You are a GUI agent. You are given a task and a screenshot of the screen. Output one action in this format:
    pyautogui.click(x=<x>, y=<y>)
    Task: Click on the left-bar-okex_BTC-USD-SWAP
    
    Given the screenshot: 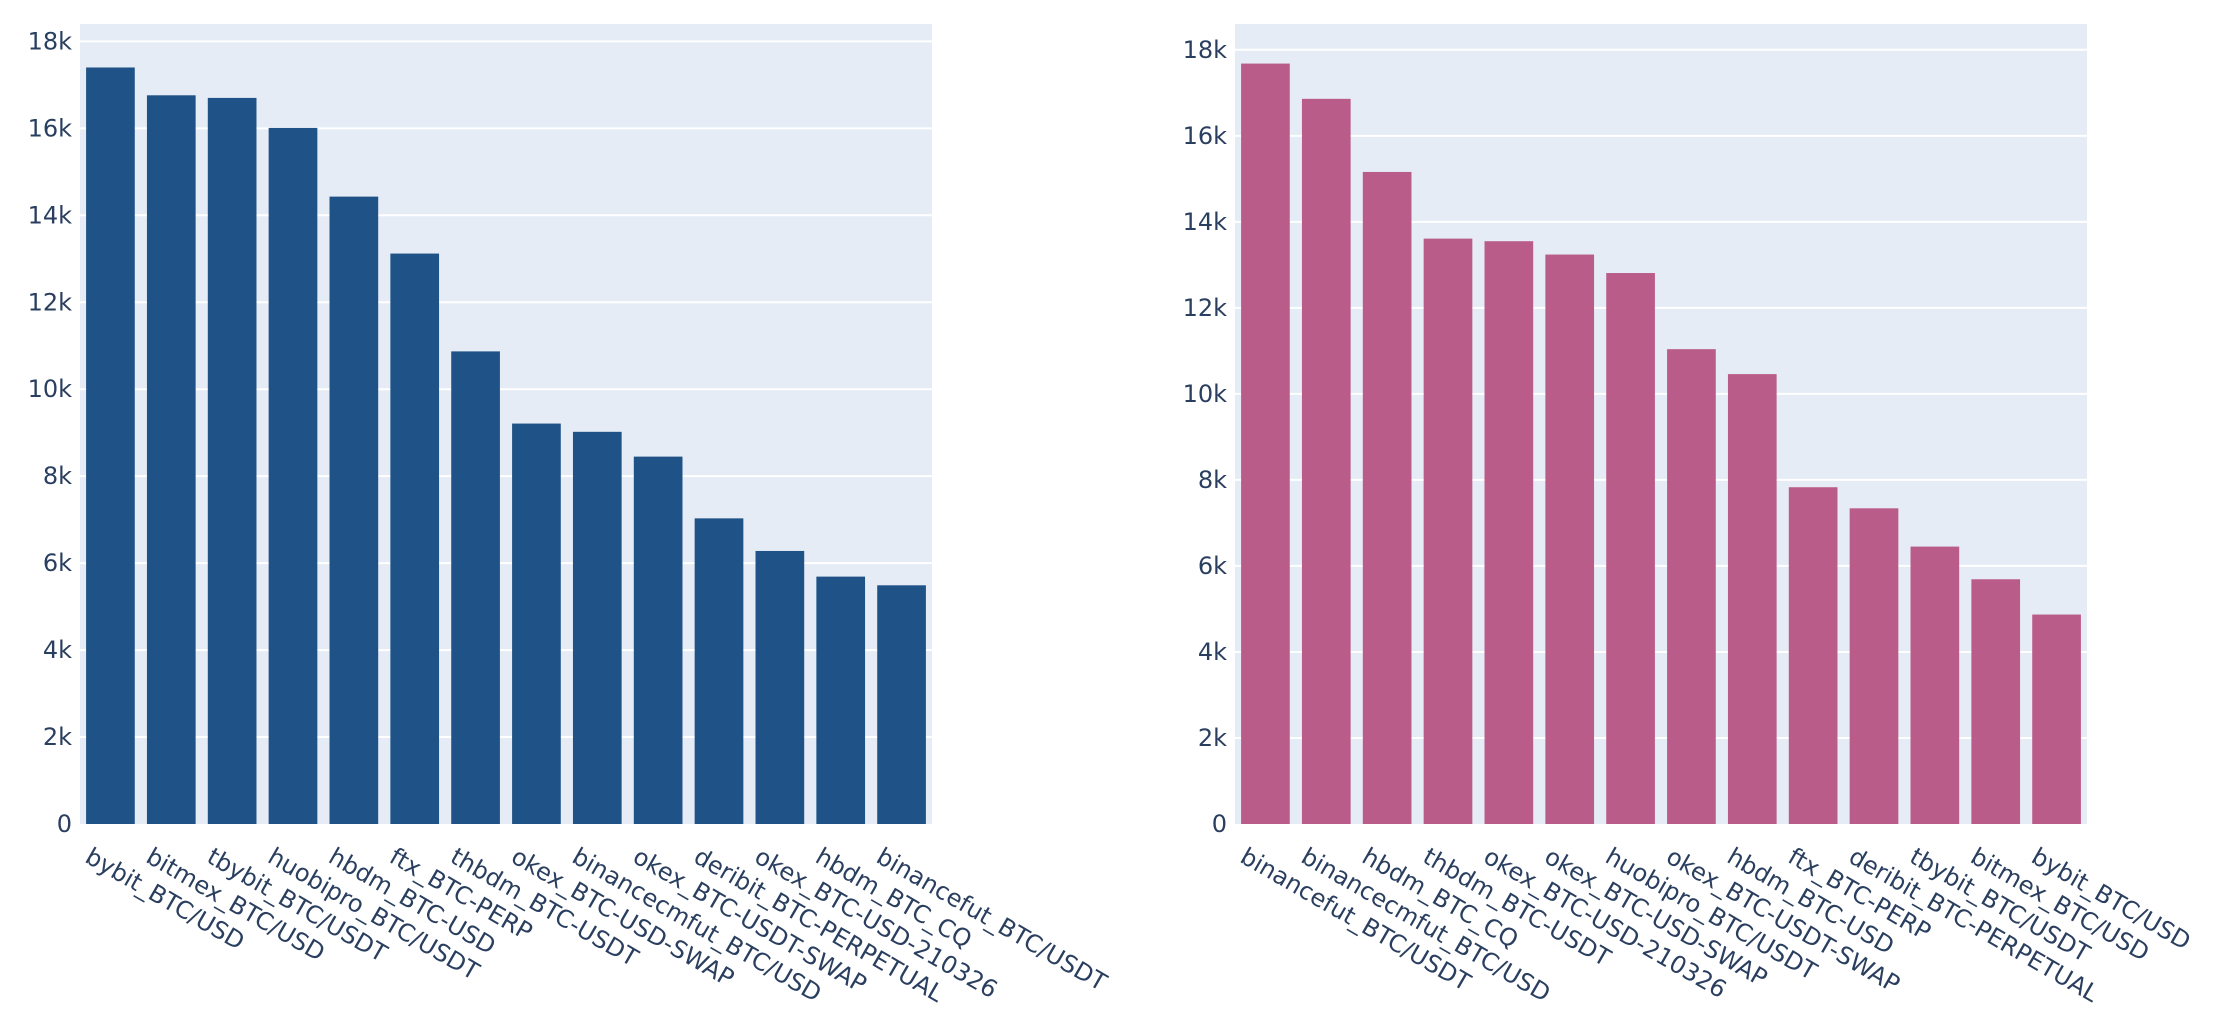 What is the action you would take?
    pyautogui.click(x=536, y=623)
    